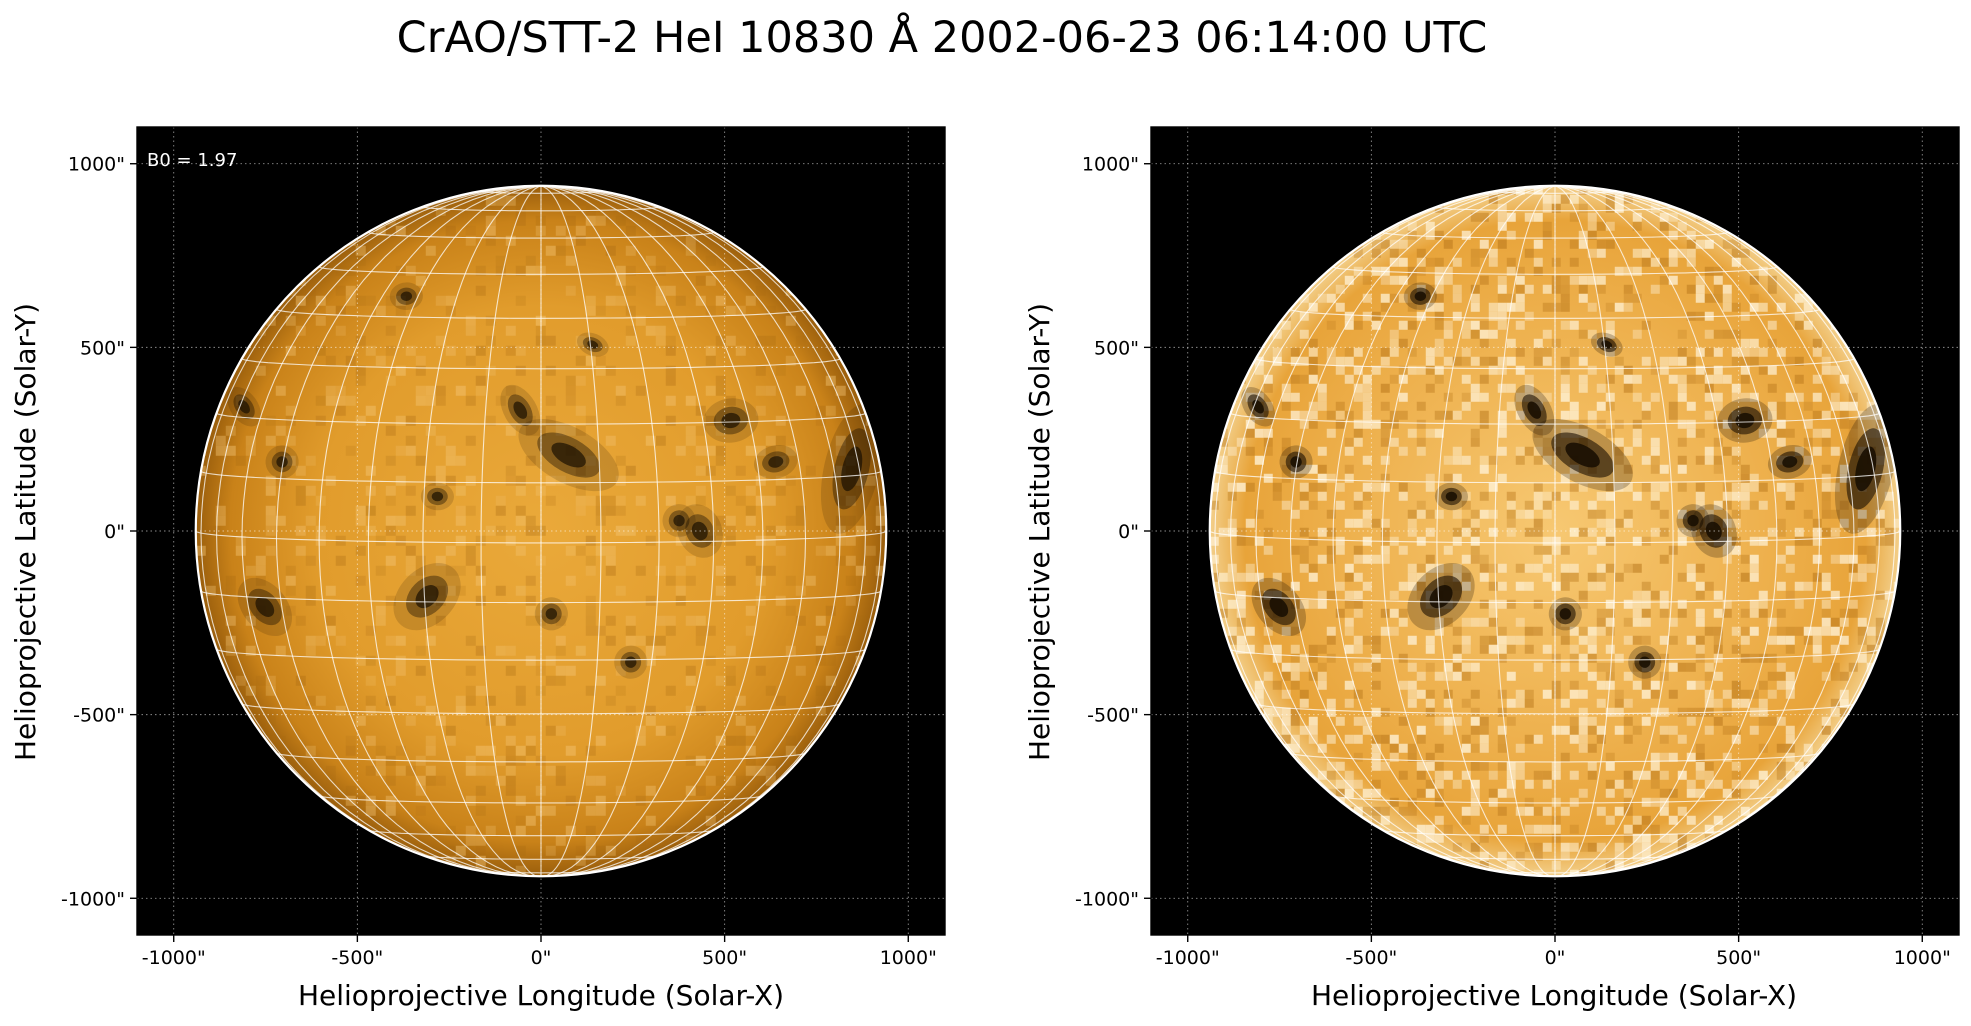 The width and height of the screenshot is (1971, 1026). I want to click on left-x-axis-label: Helioprojective Longitude (Solar-X), so click(541, 995).